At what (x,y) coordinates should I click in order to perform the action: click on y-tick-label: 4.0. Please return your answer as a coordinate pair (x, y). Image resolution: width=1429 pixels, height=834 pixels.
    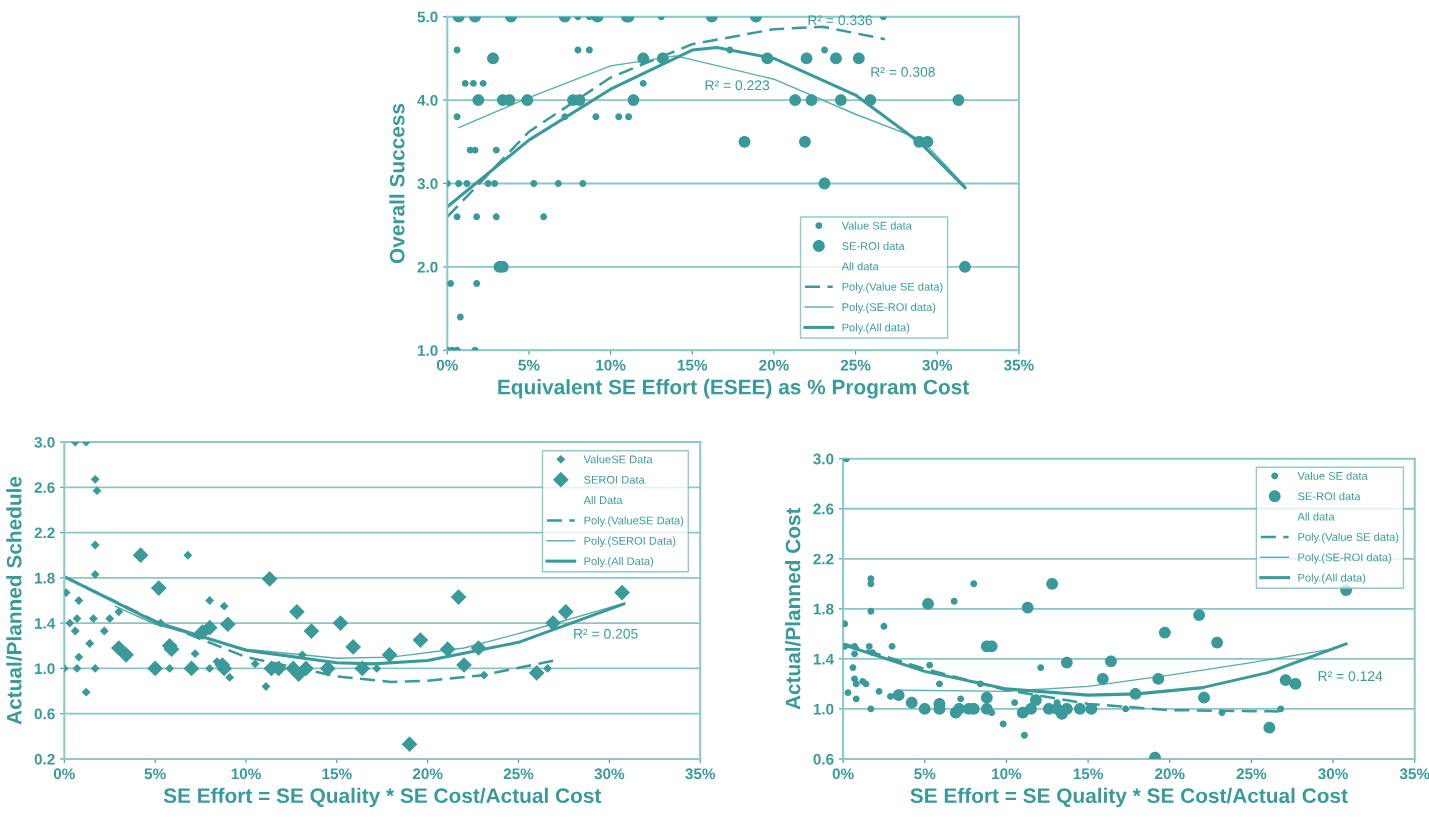
    Looking at the image, I should click on (427, 100).